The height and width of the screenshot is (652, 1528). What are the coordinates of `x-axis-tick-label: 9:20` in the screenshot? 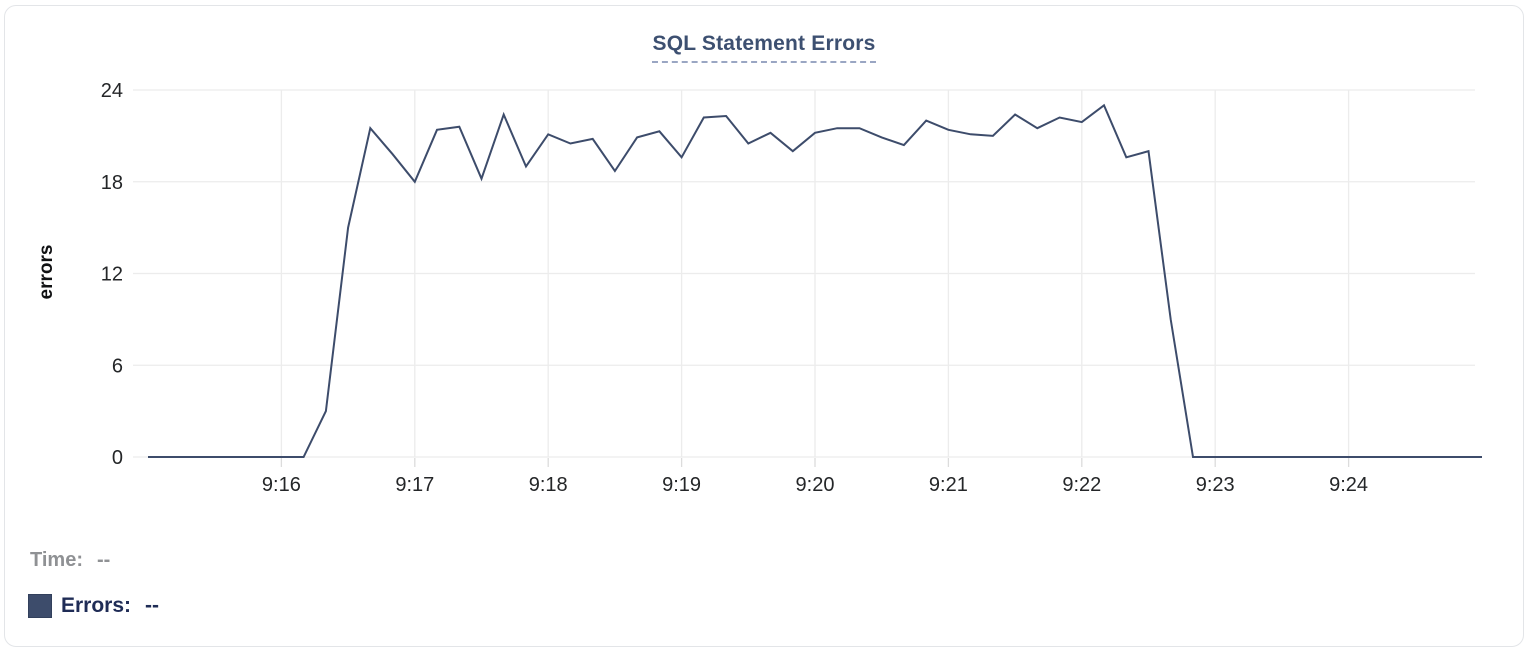 It's located at (815, 485).